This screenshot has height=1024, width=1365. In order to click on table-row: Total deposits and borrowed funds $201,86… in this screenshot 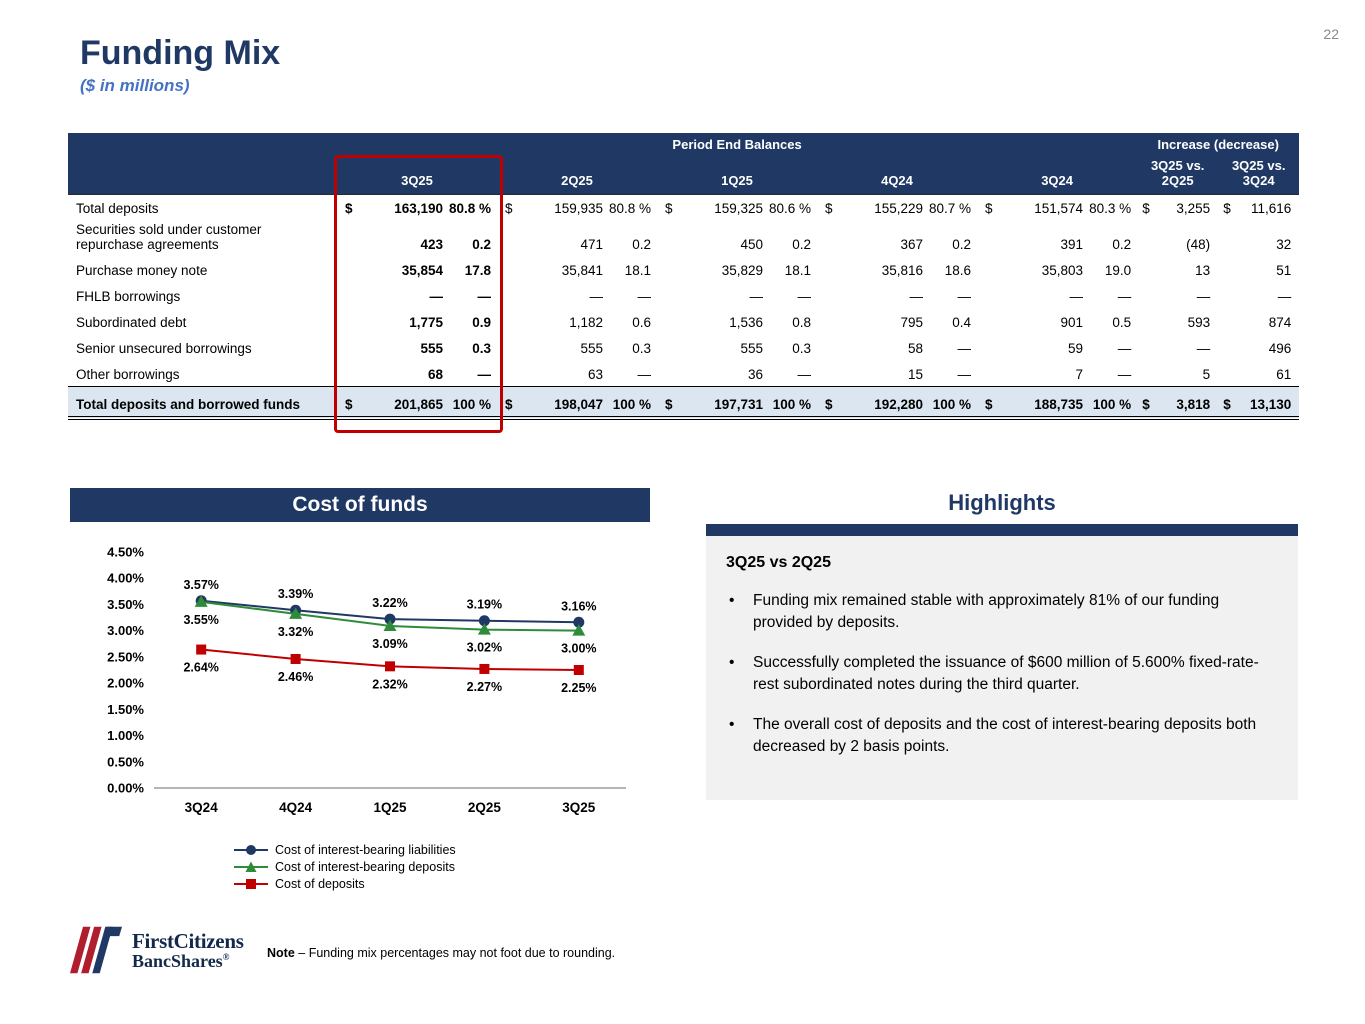, I will do `click(684, 402)`.